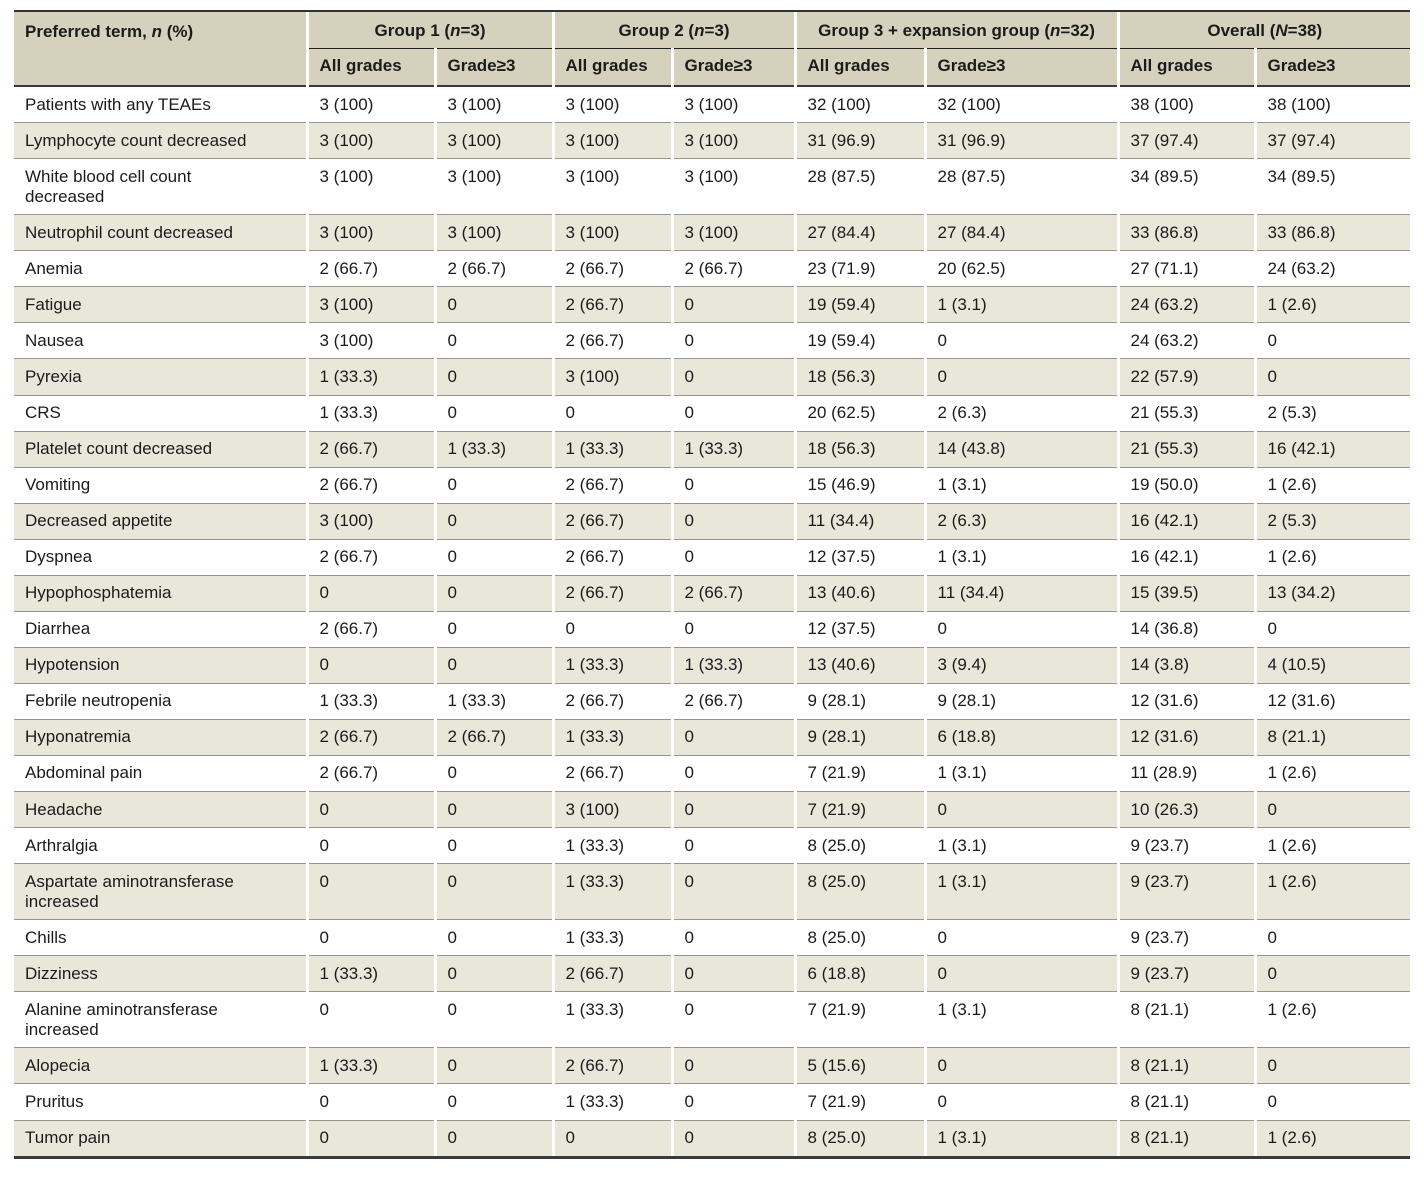 The width and height of the screenshot is (1424, 1186). What do you see at coordinates (160, 665) in the screenshot?
I see `preferred-term-cell: Hypotension` at bounding box center [160, 665].